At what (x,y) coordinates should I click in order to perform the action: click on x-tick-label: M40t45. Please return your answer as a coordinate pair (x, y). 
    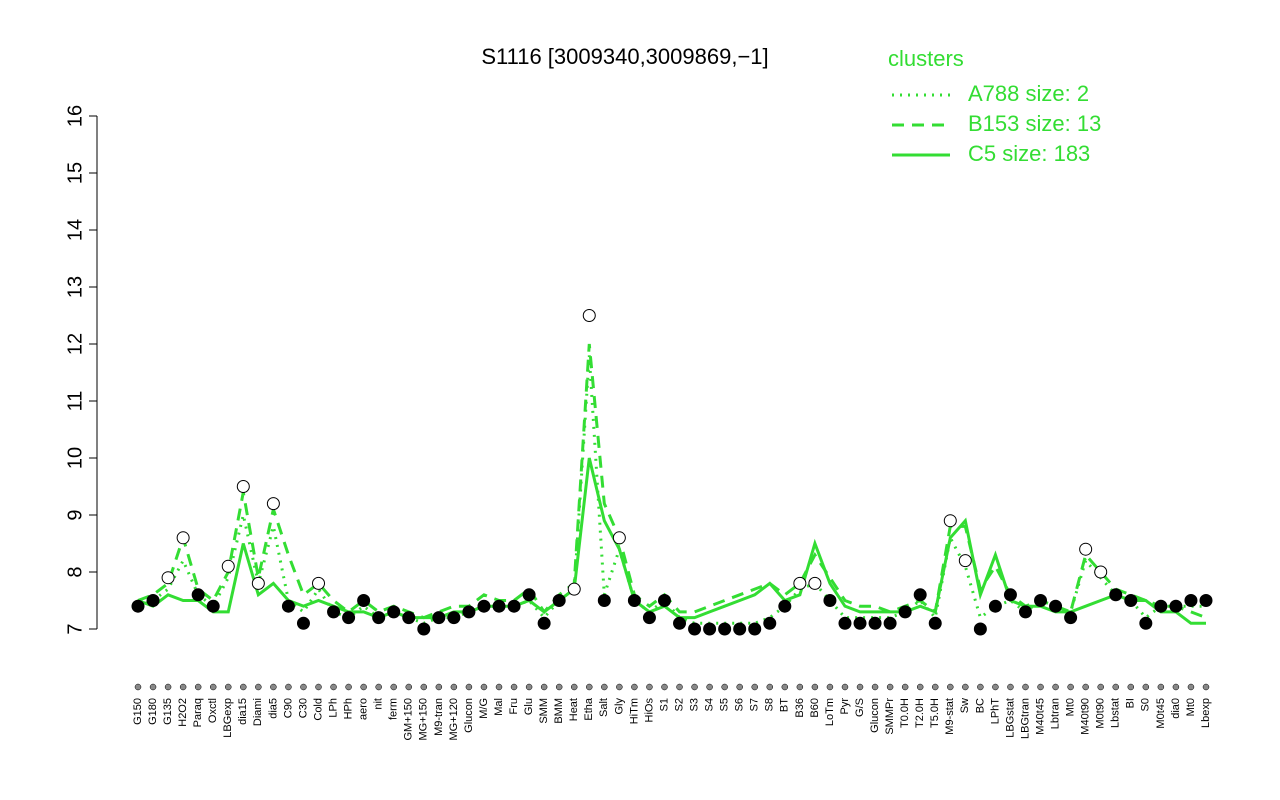
    Looking at the image, I should click on (1040, 716).